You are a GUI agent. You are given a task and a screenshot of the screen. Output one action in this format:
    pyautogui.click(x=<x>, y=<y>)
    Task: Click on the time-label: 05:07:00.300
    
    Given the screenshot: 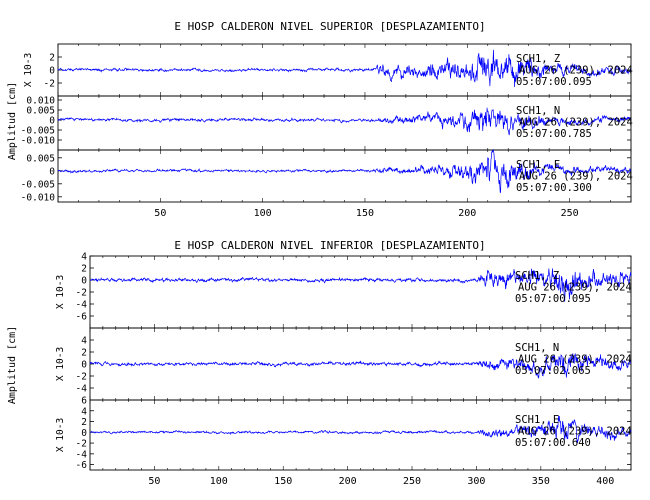 What is the action you would take?
    pyautogui.click(x=554, y=188)
    